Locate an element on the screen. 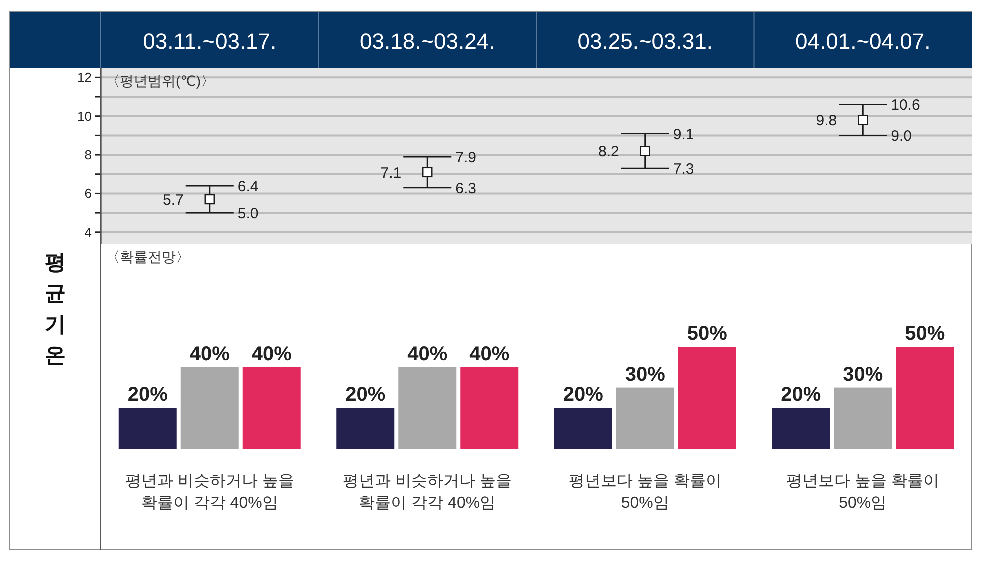 This screenshot has height=565, width=986. y-tick-label: 4 is located at coordinates (88, 232).